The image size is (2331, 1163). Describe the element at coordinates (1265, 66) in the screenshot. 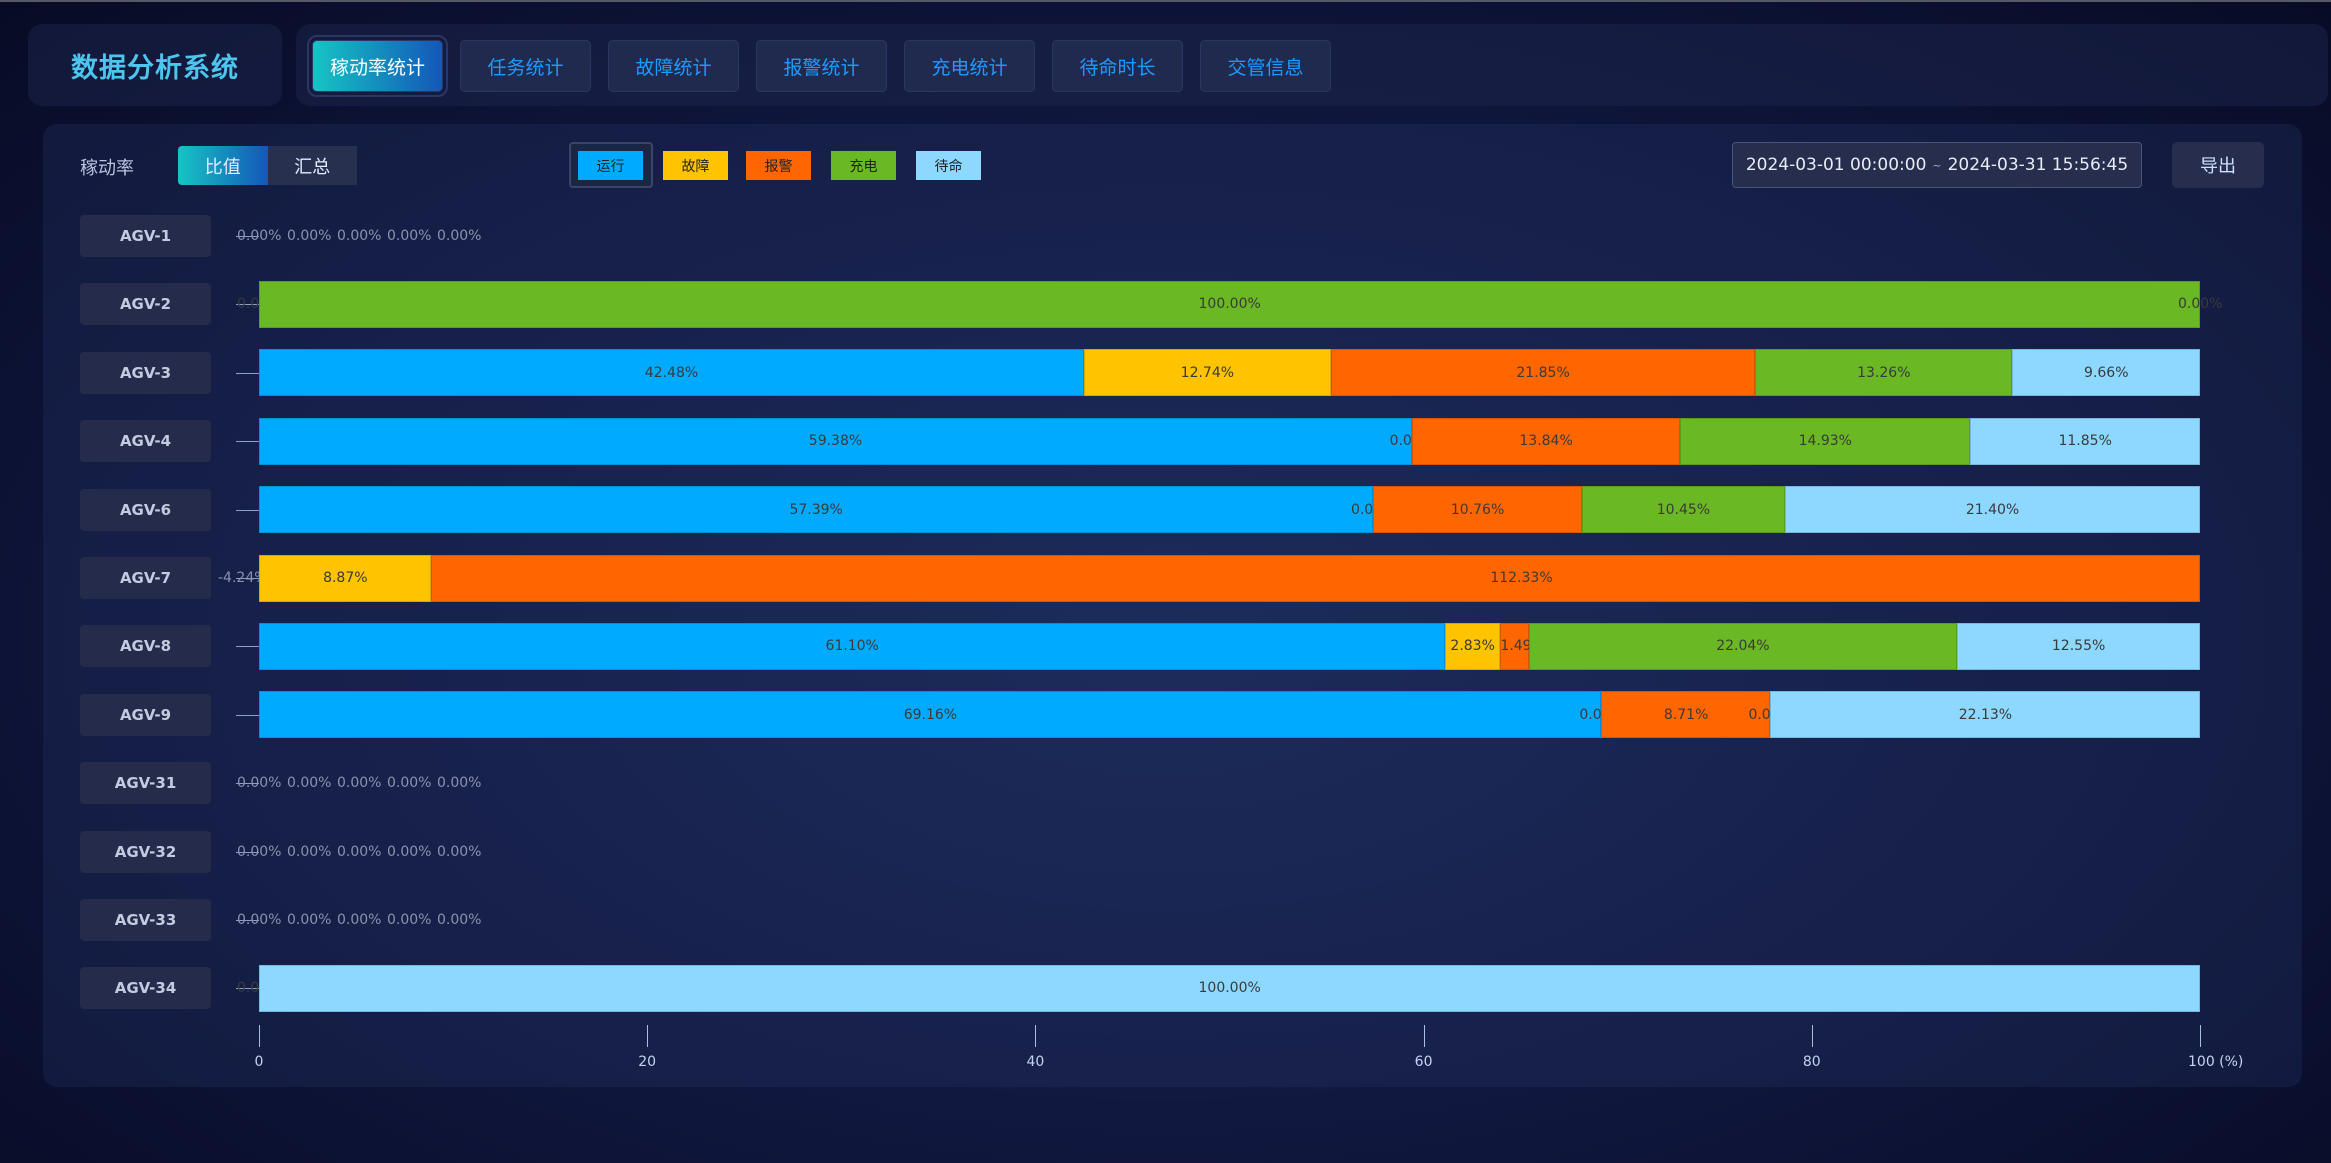

I see `tab-6: 交管信息` at that location.